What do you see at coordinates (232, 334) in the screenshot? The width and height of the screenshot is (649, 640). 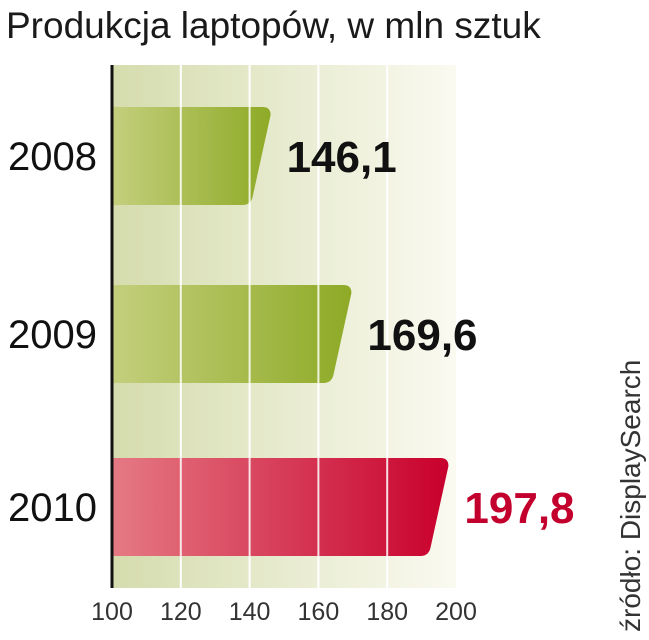 I see `bar-2009` at bounding box center [232, 334].